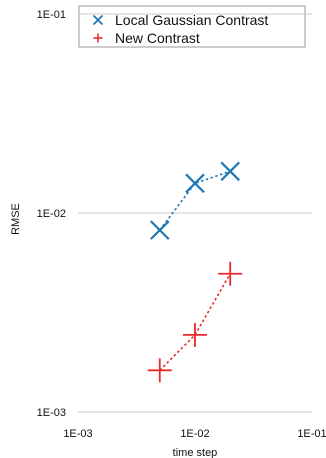 Image resolution: width=326 pixels, height=458 pixels. I want to click on data-markers, so click(195, 272).